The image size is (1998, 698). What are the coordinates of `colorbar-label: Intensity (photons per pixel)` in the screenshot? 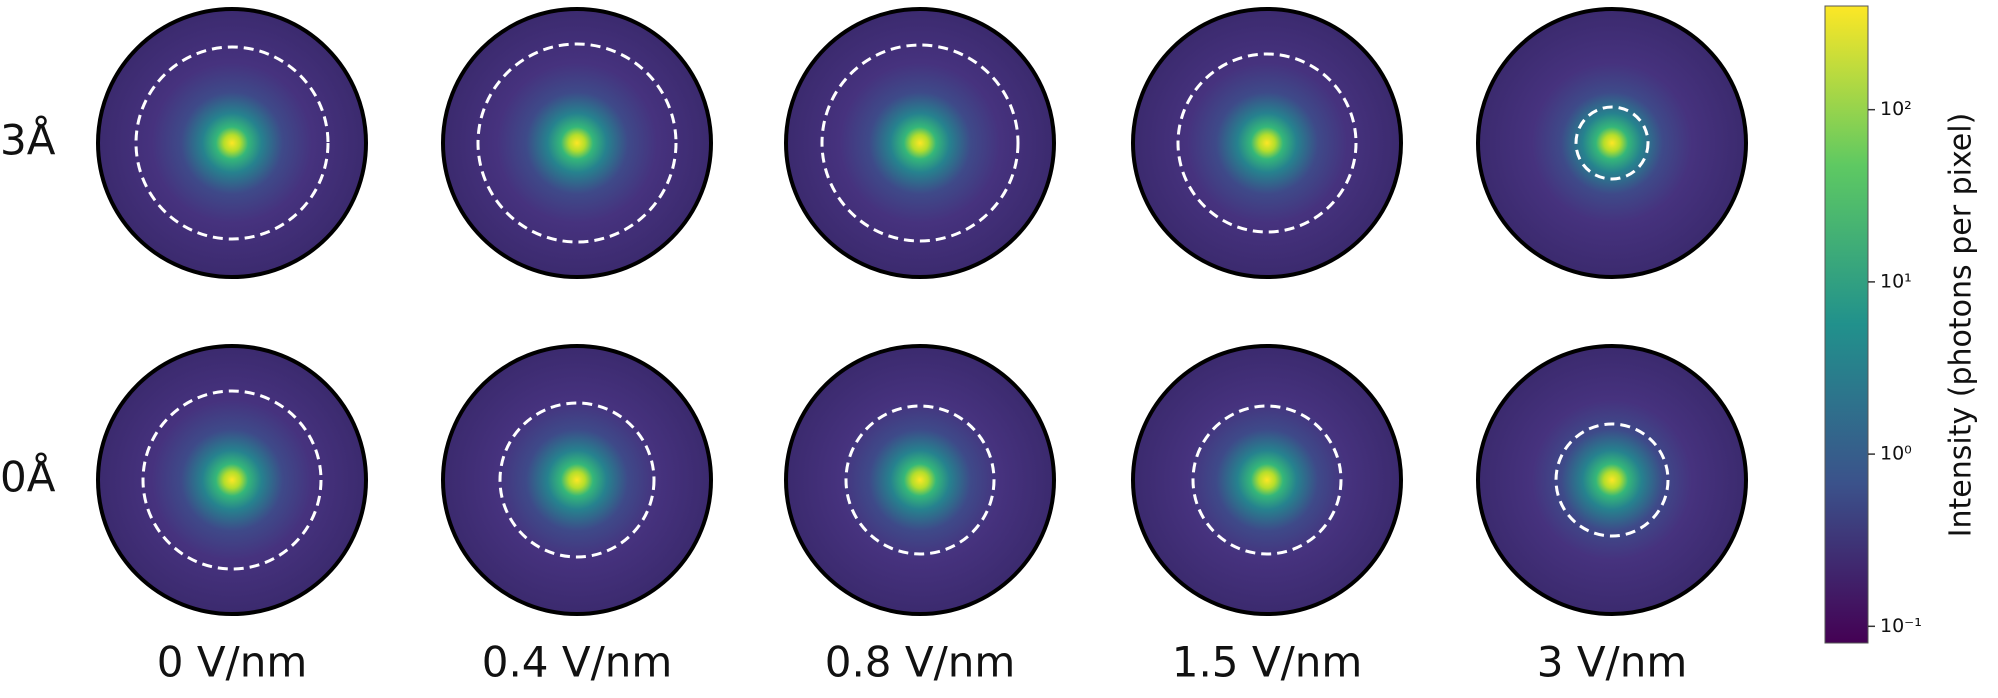 It's located at (1961, 325).